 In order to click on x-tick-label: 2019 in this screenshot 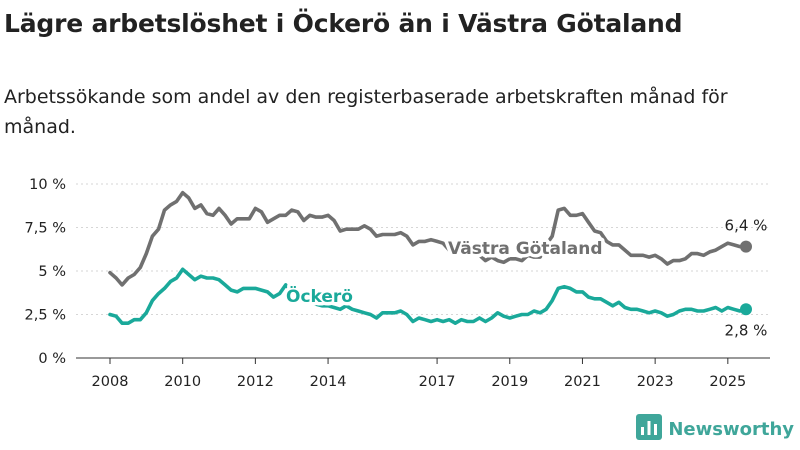, I will do `click(509, 382)`.